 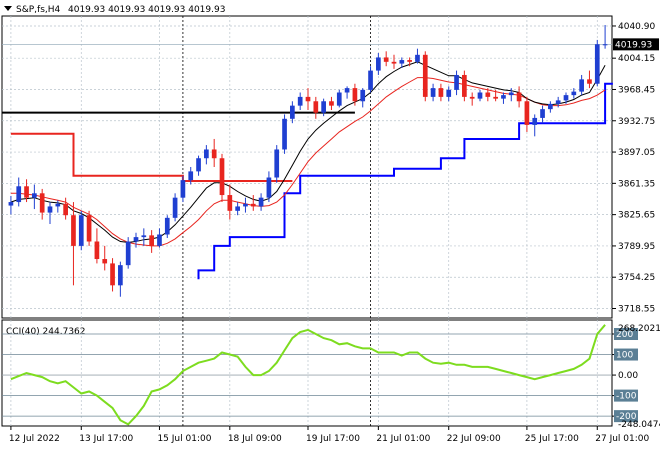 I want to click on triangle-down-icon, so click(x=8, y=8).